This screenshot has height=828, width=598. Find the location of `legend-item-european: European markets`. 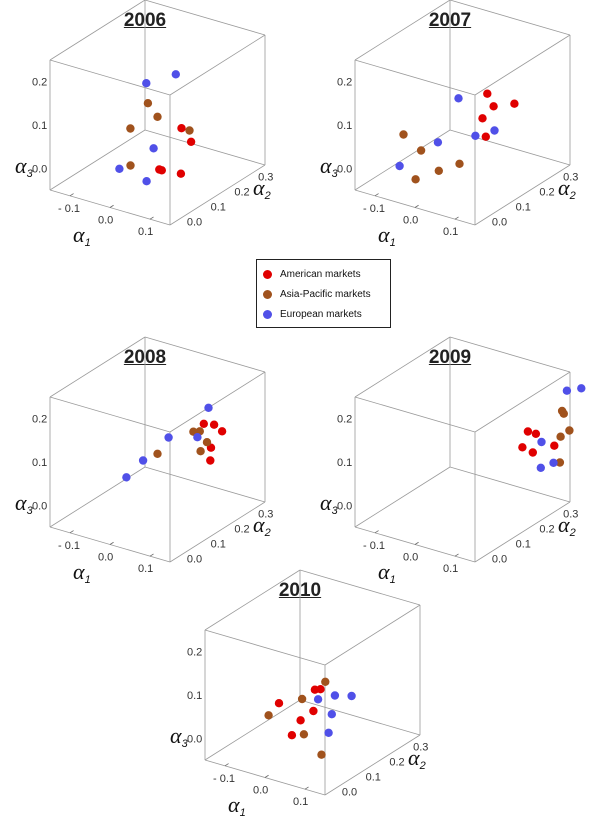

legend-item-european: European markets is located at coordinates (323, 314).